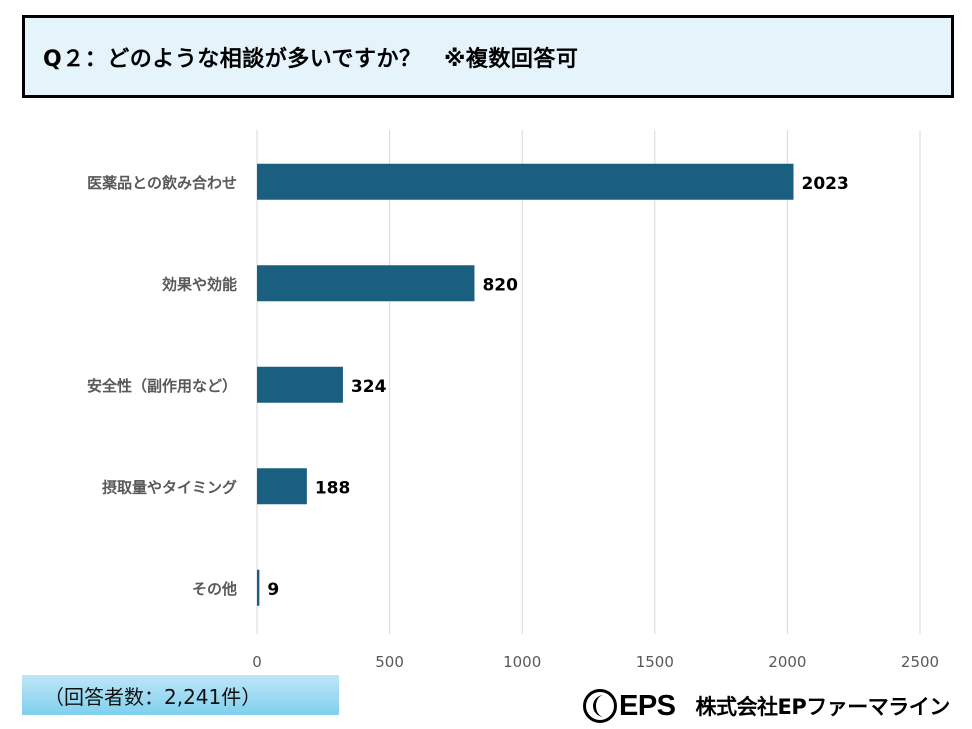 This screenshot has width=972, height=729. I want to click on data-label: 9, so click(273, 590).